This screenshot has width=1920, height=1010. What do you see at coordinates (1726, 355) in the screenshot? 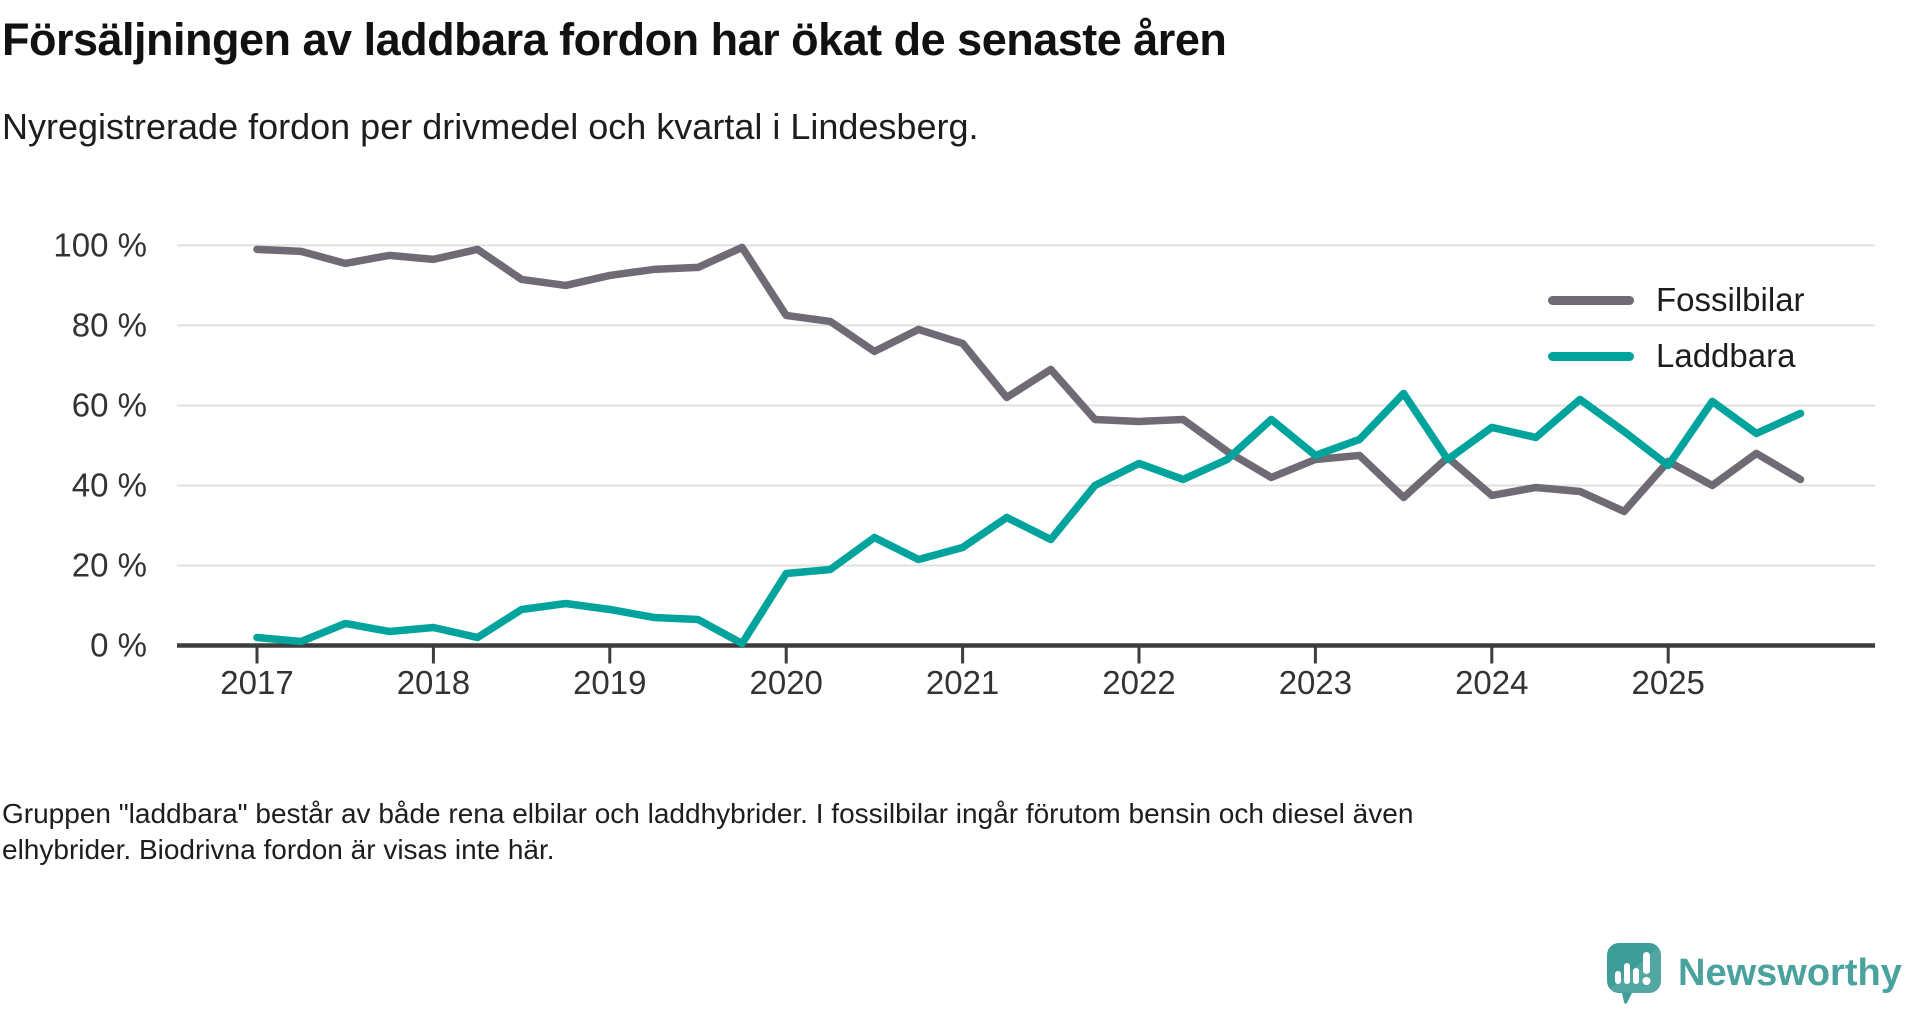
I see `legend-label-laddbara: Laddbara` at bounding box center [1726, 355].